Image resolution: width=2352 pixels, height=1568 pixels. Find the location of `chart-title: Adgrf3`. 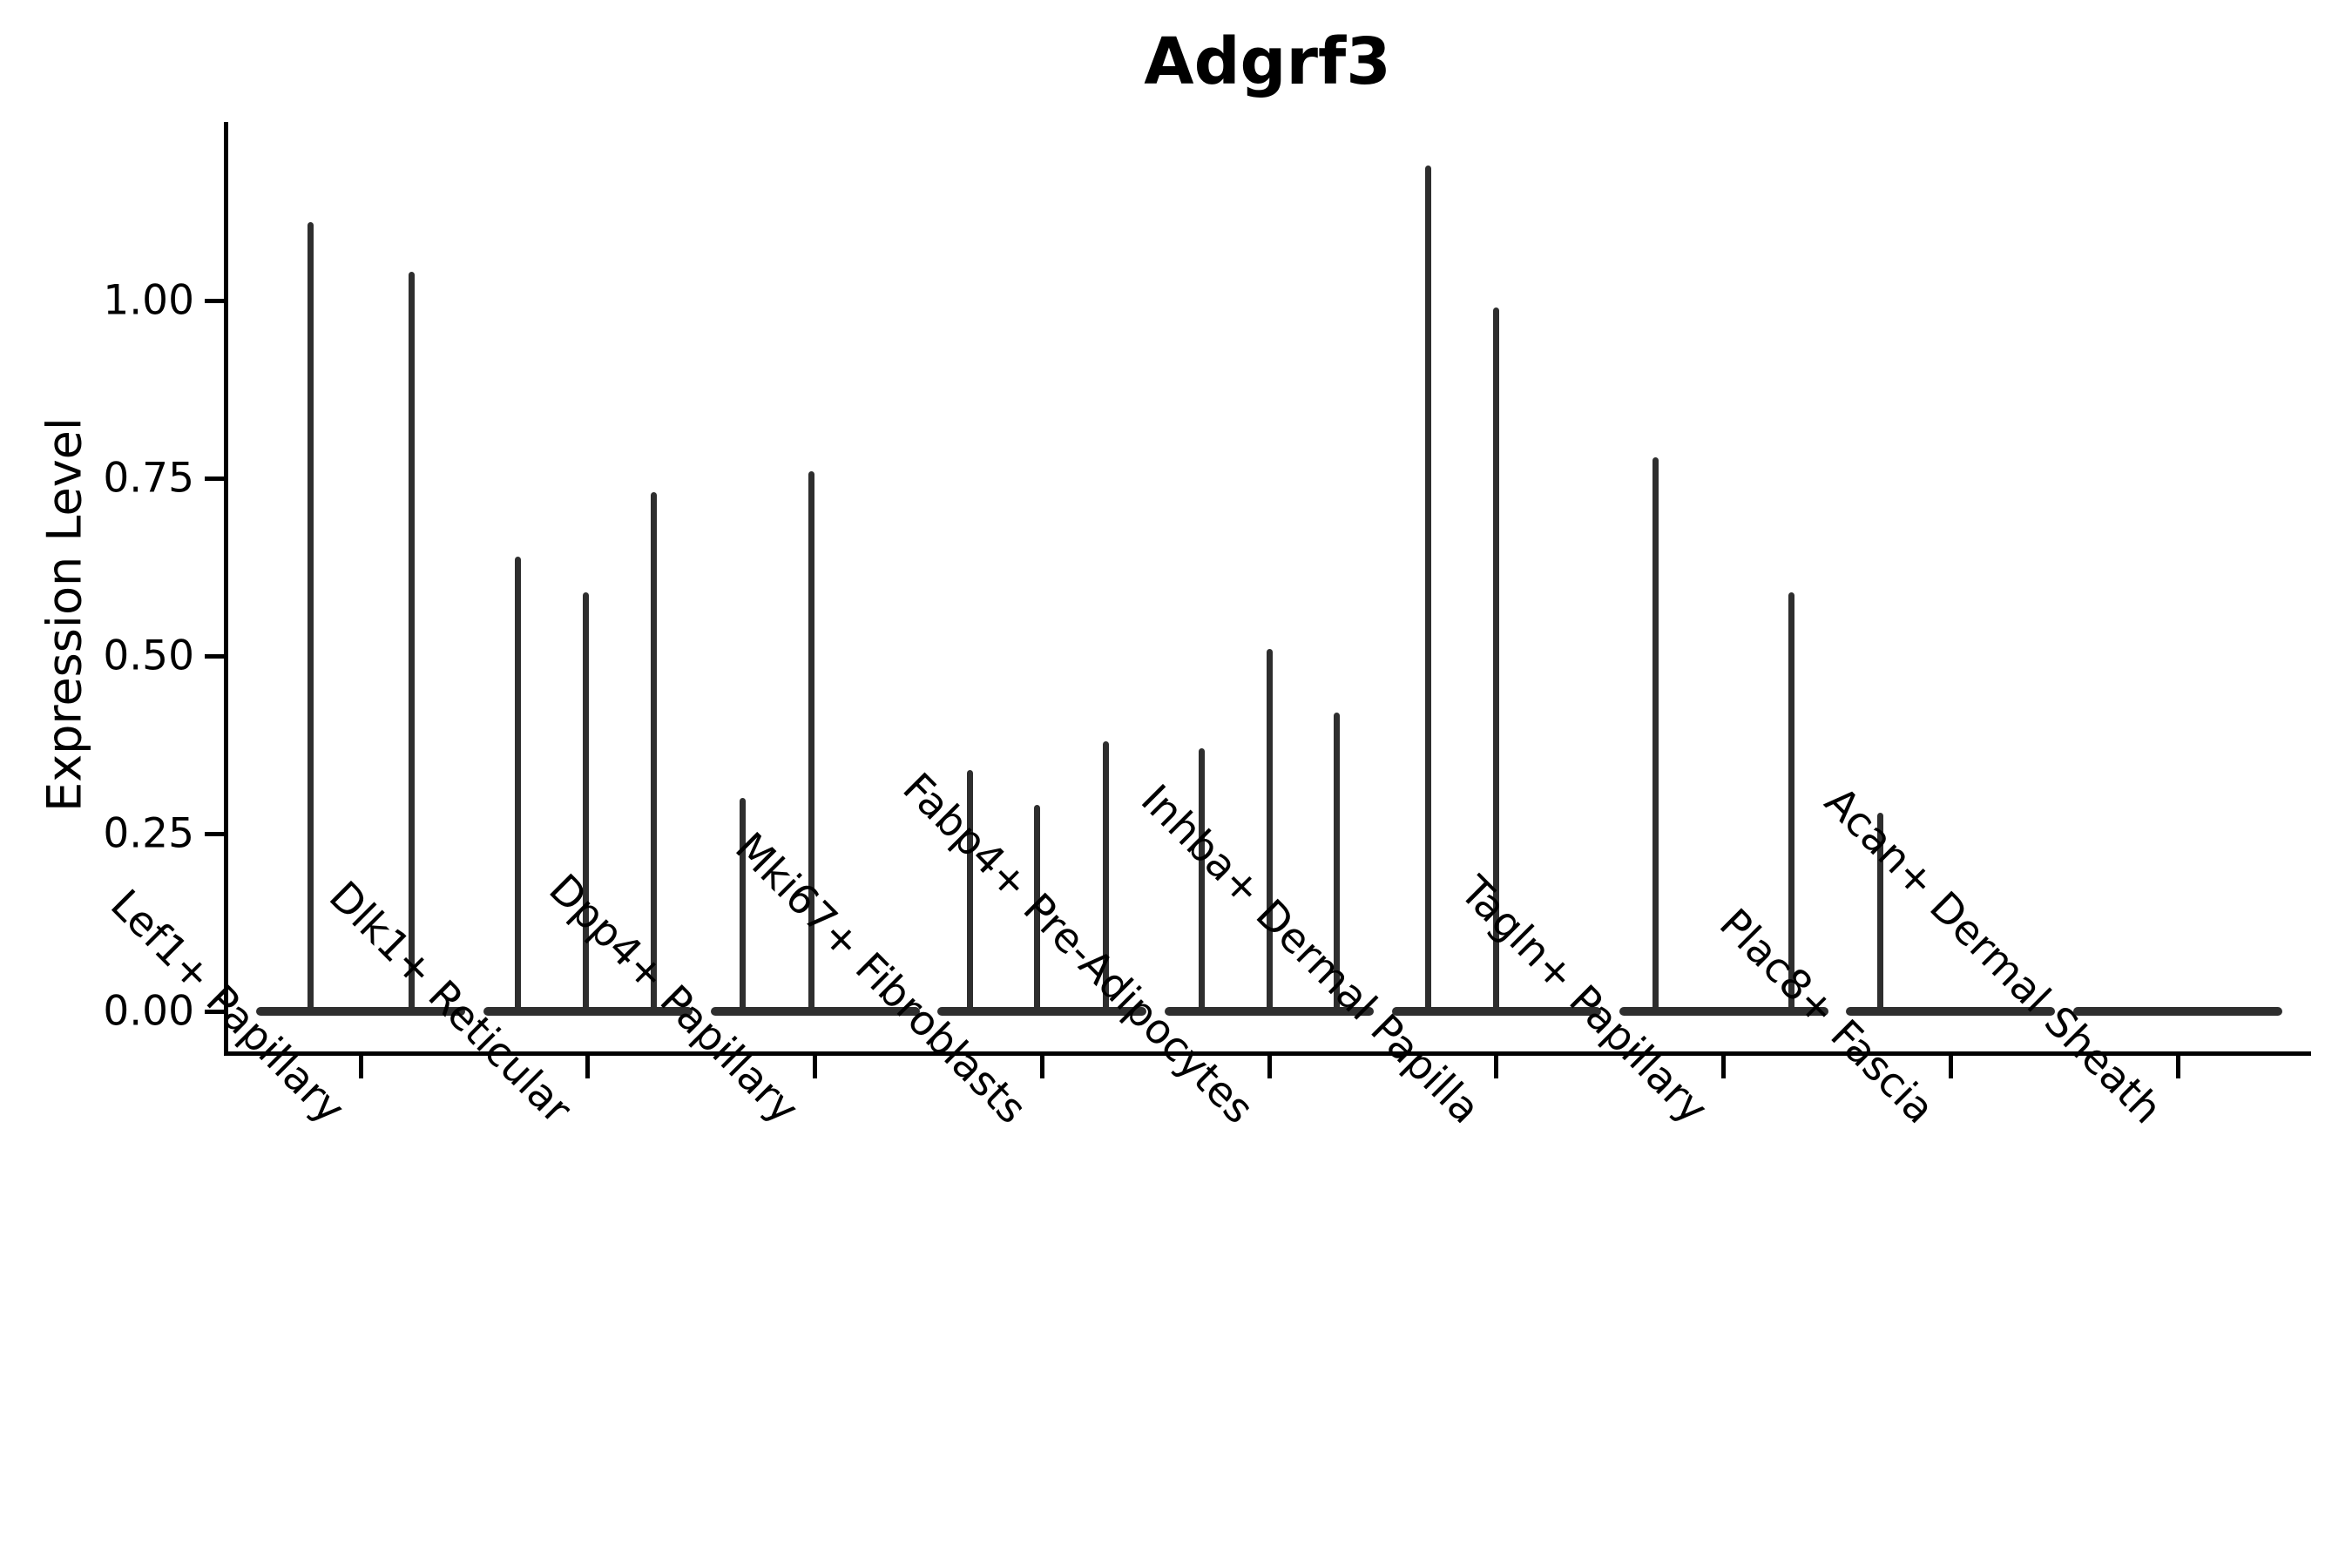

chart-title: Adgrf3 is located at coordinates (1267, 61).